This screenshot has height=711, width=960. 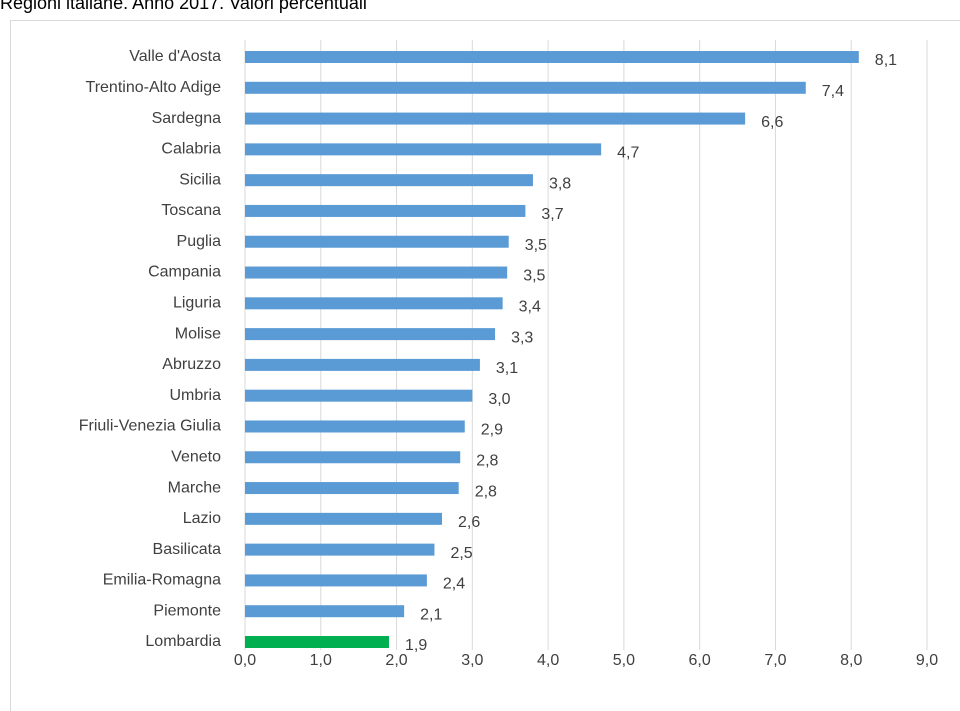 I want to click on x-tick-label: 9,0, so click(x=927, y=660).